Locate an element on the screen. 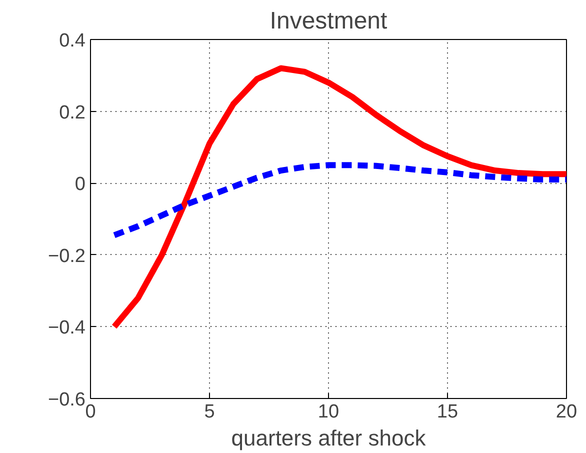 Image resolution: width=586 pixels, height=453 pixels. y-tick-label: 0.2 is located at coordinates (72, 113).